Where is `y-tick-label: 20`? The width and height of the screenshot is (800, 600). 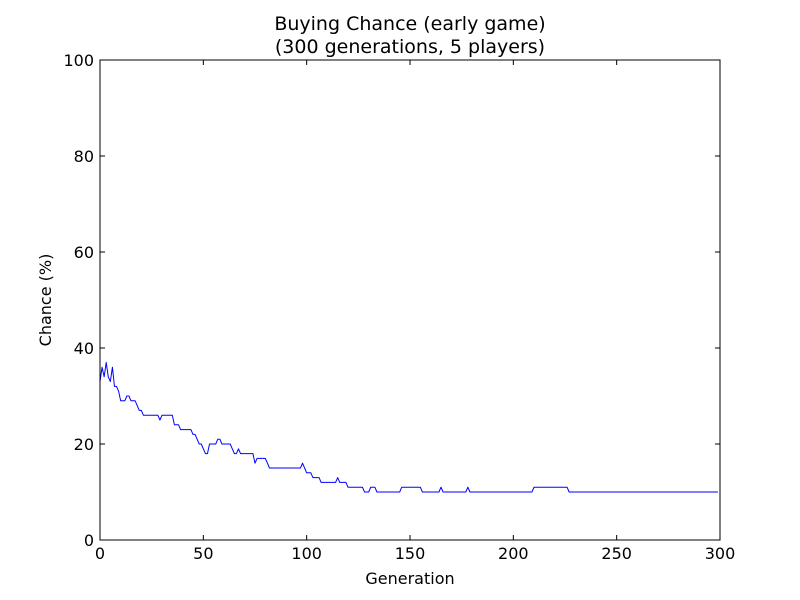 y-tick-label: 20 is located at coordinates (84, 444).